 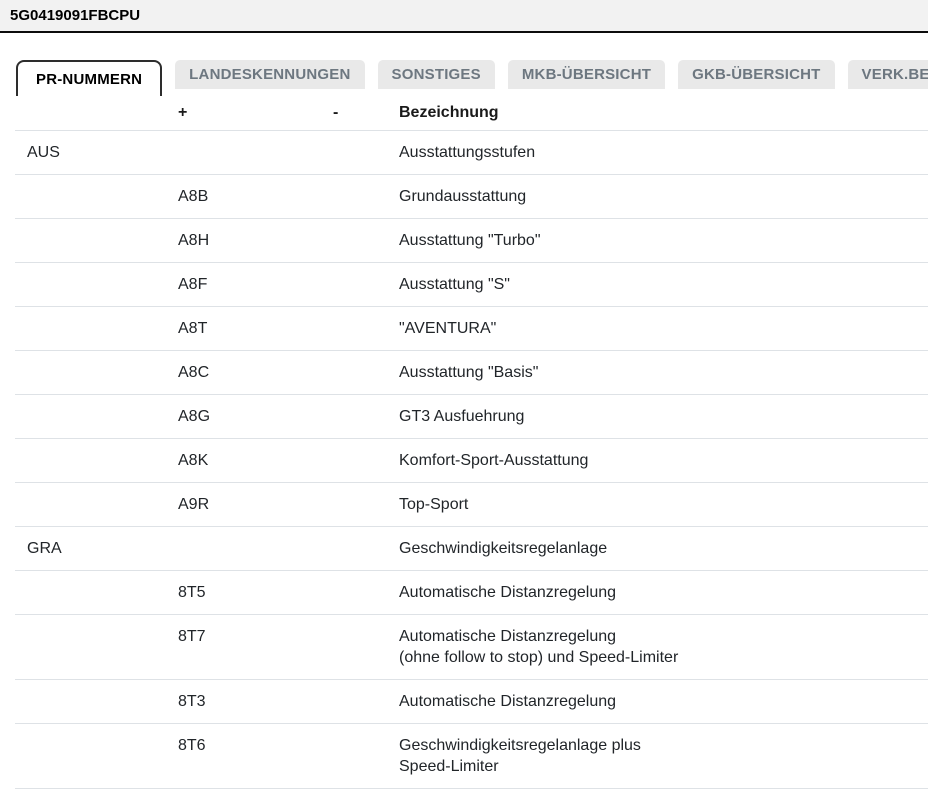 I want to click on pr-code-cell: 8T3, so click(x=192, y=701).